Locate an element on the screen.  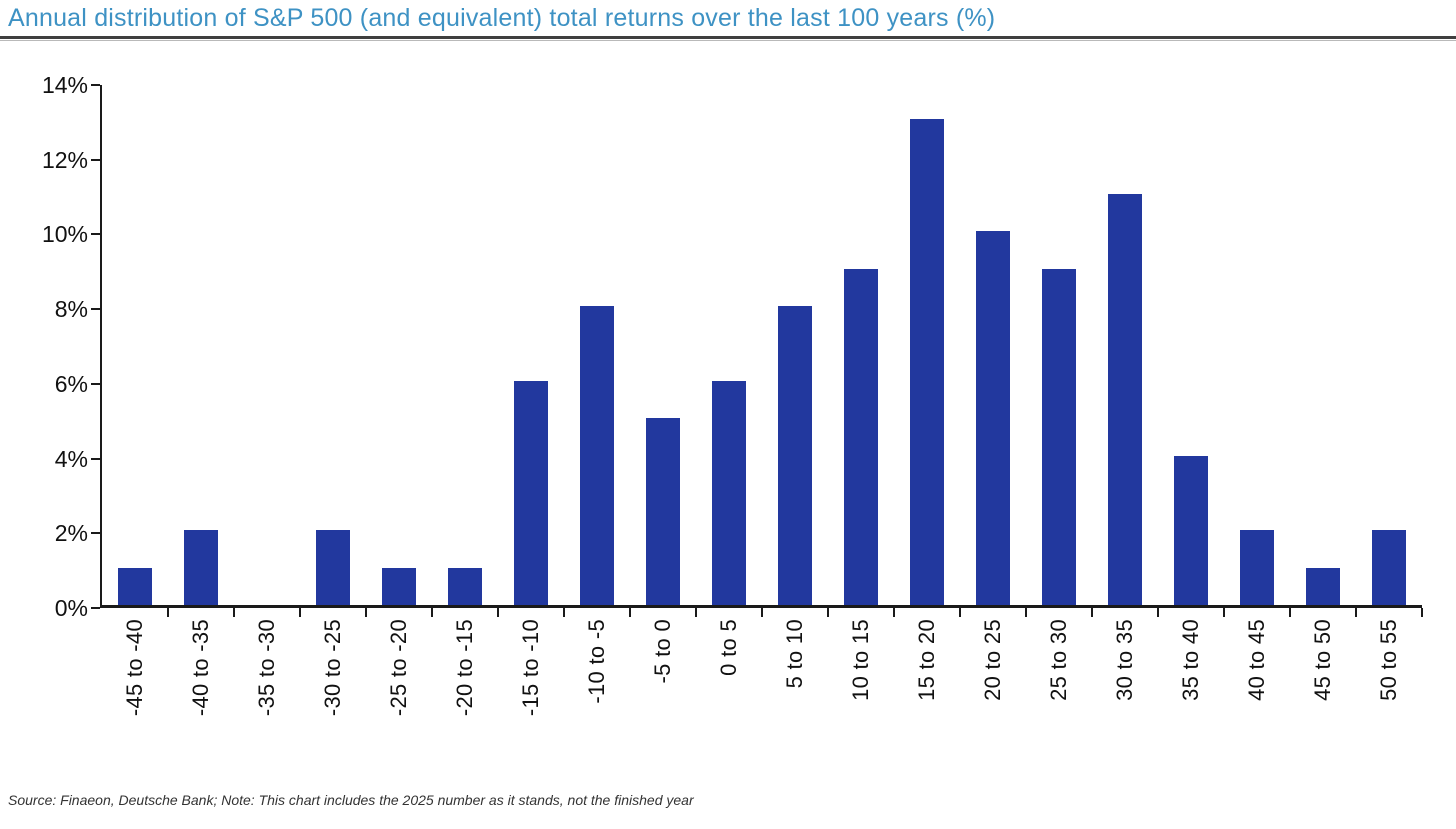
x-axis-tick-label: -45 to -40 is located at coordinates (135, 667).